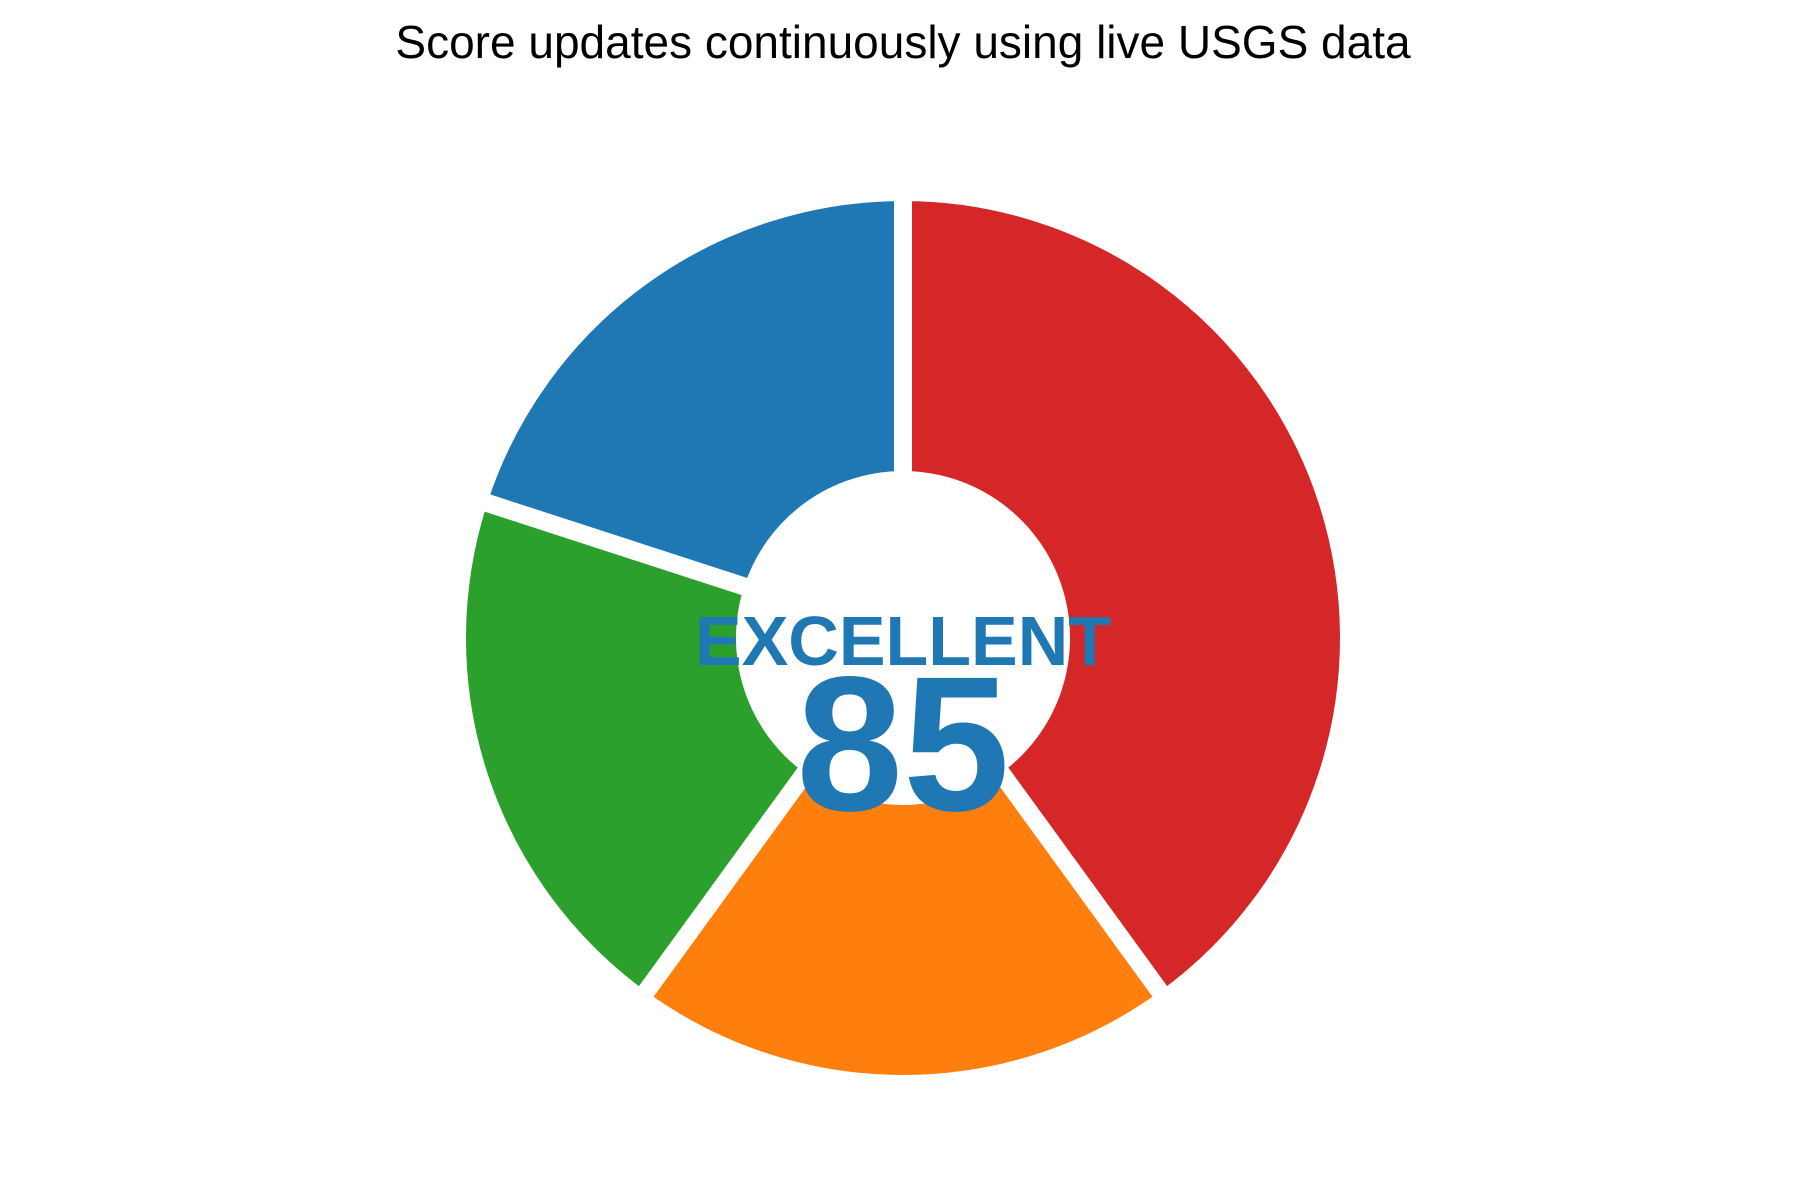  What do you see at coordinates (903, 641) in the screenshot?
I see `status-label: EXCELLENT` at bounding box center [903, 641].